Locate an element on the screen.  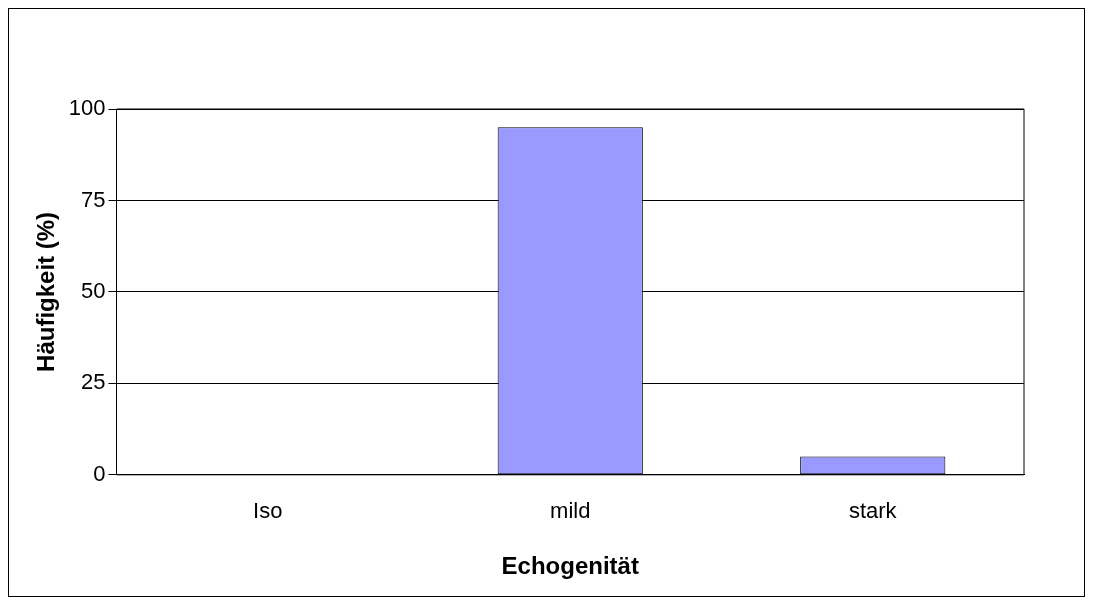
y-tick-label: 0 is located at coordinates (99, 473).